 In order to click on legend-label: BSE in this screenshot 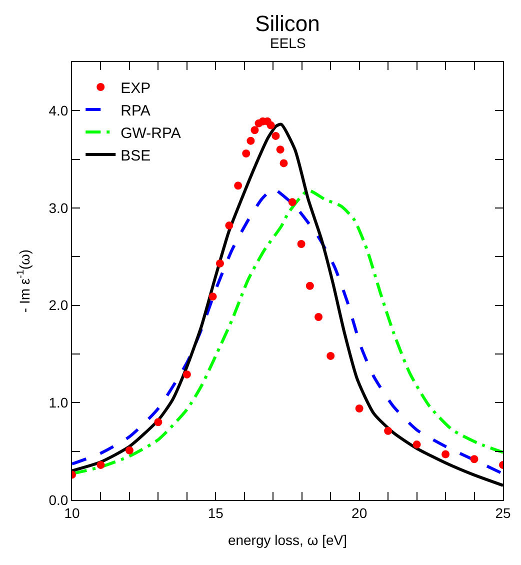, I will do `click(135, 155)`.